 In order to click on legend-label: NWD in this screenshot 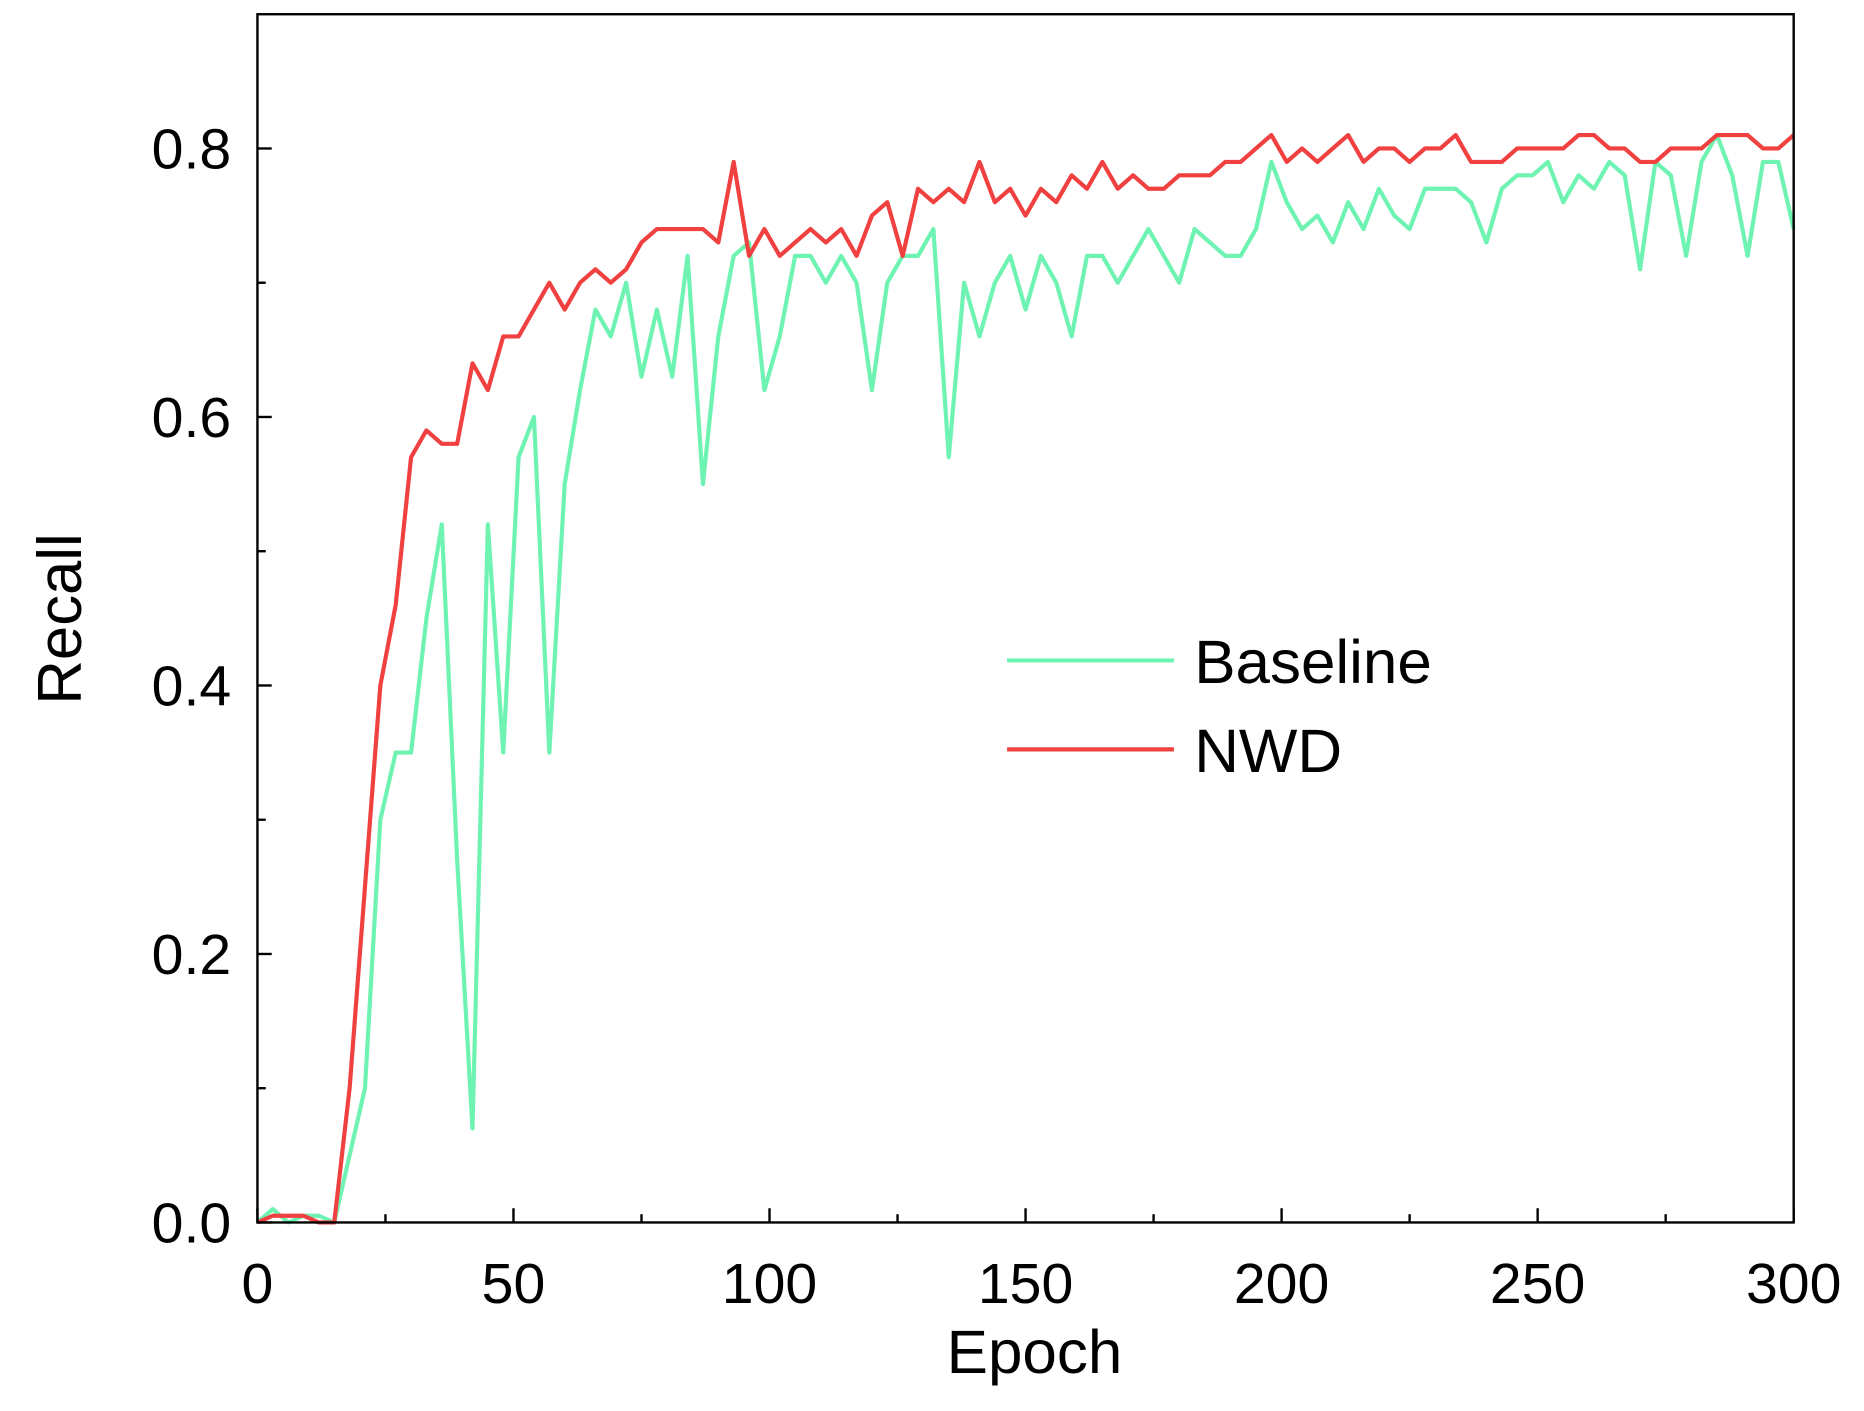, I will do `click(1268, 751)`.